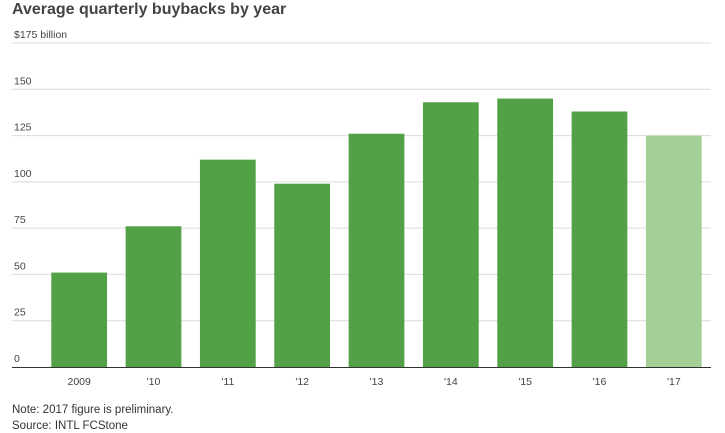 The height and width of the screenshot is (433, 725). What do you see at coordinates (40, 35) in the screenshot?
I see `y-tick-label: $175 billion` at bounding box center [40, 35].